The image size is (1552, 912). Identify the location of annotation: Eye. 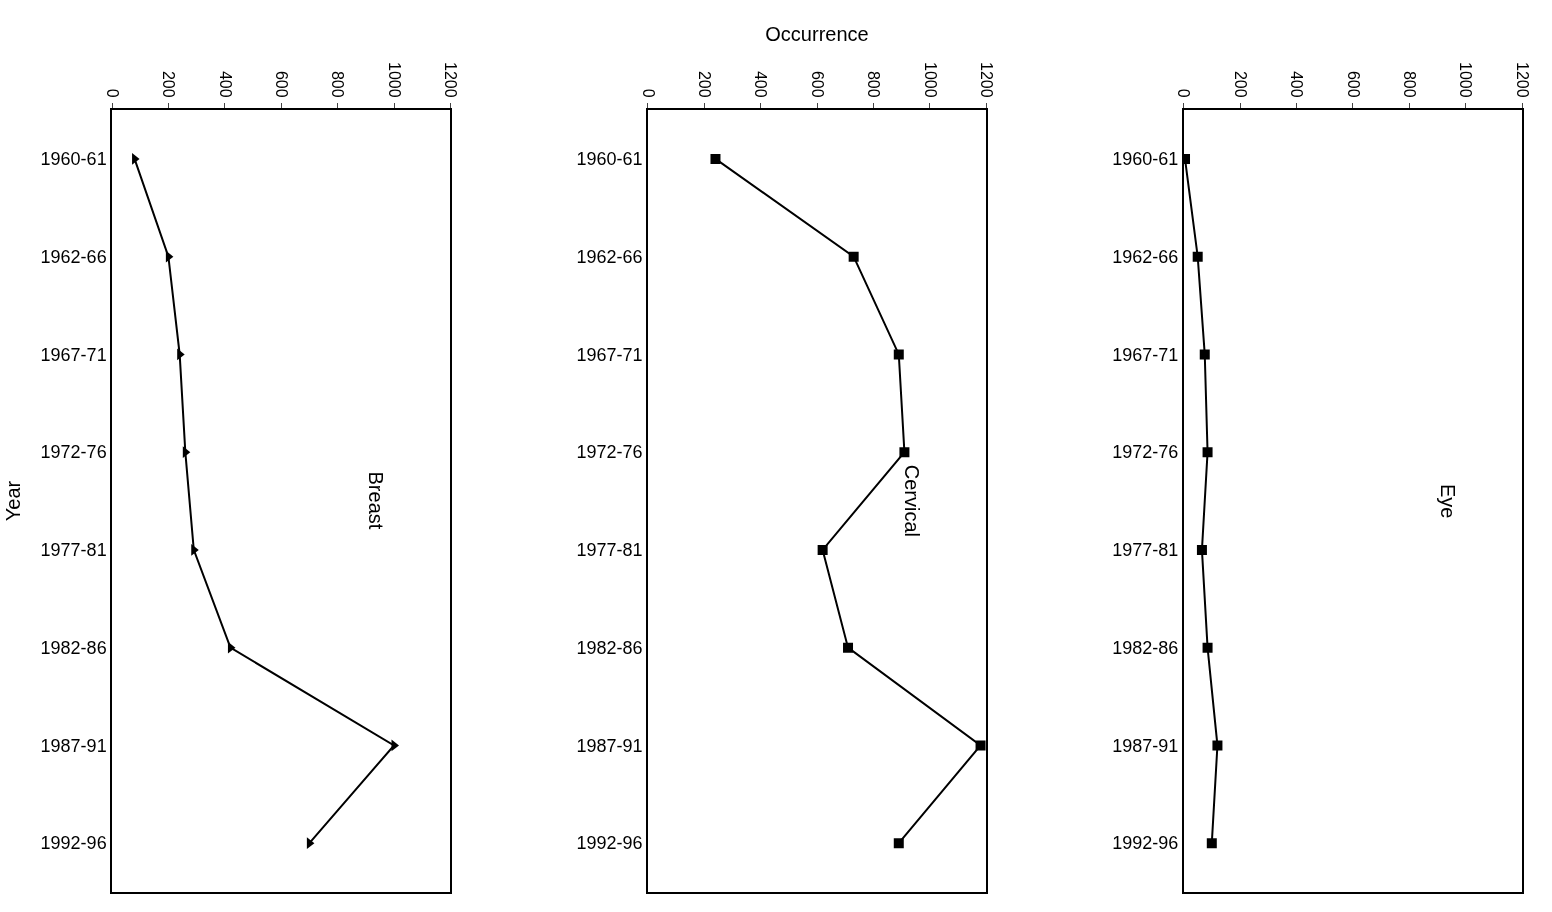
(1448, 501).